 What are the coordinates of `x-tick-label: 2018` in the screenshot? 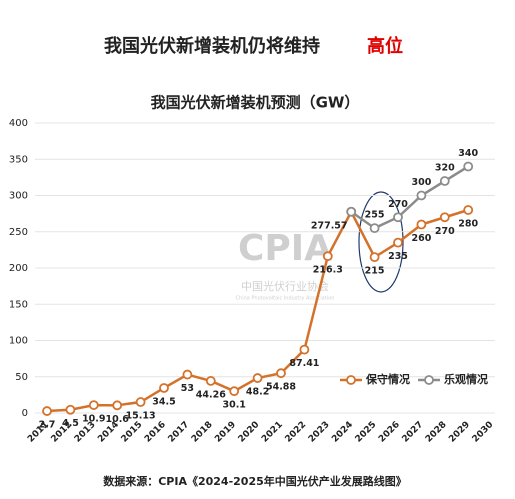 It's located at (202, 432).